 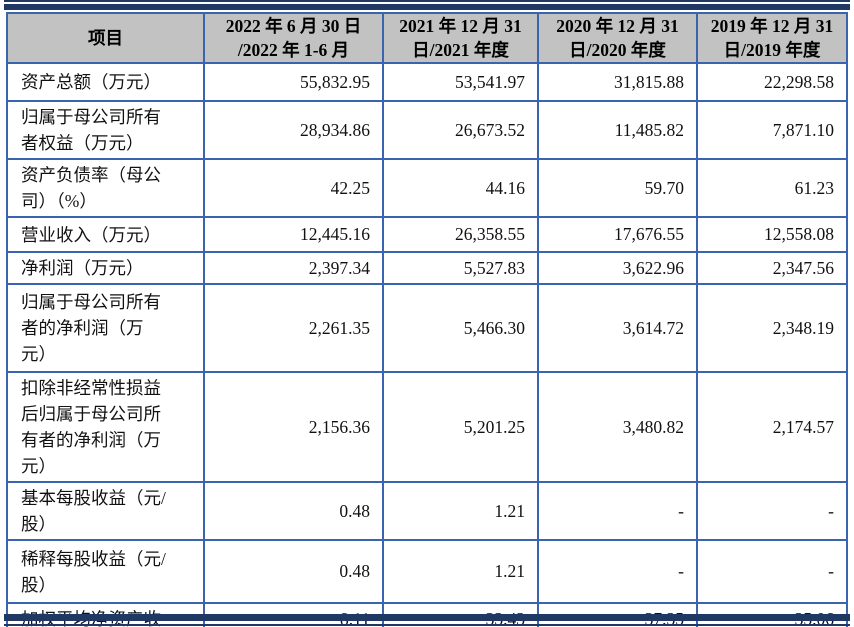 I want to click on row-label: 净利润（万元）, so click(x=105, y=268).